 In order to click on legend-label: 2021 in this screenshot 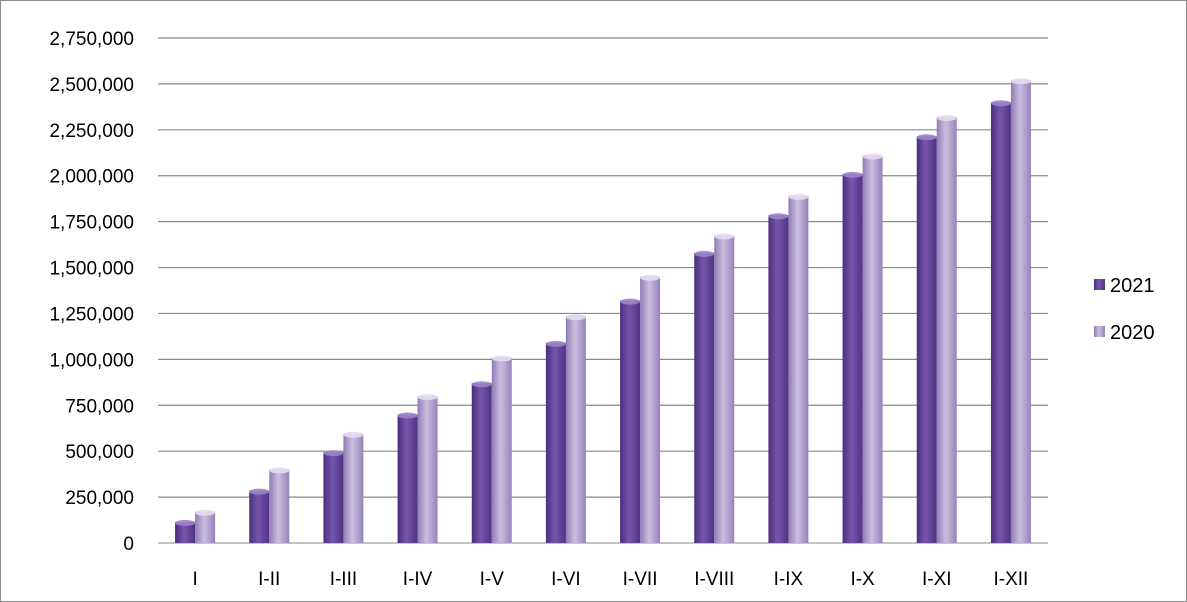, I will do `click(1132, 286)`.